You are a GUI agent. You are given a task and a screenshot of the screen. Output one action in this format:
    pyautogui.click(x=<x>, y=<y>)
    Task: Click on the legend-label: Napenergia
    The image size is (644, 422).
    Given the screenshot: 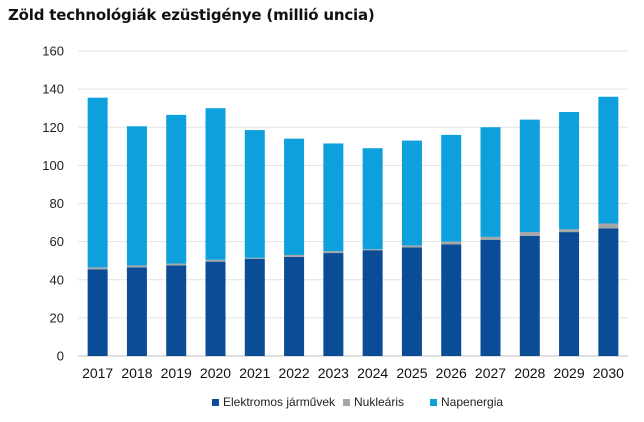 What is the action you would take?
    pyautogui.click(x=472, y=402)
    